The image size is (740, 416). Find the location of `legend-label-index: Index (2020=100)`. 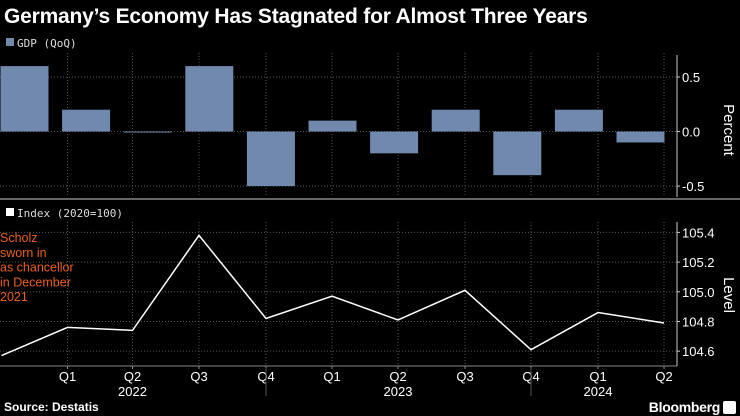

legend-label-index: Index (2020=100) is located at coordinates (70, 213).